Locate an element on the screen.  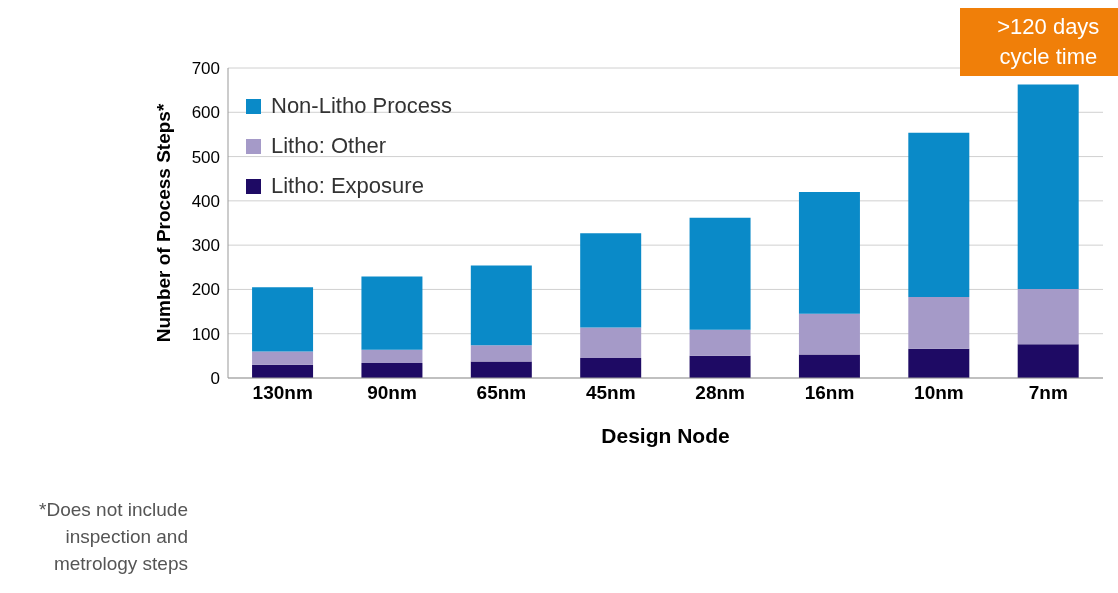
x-tick-label: 16nm is located at coordinates (829, 393).